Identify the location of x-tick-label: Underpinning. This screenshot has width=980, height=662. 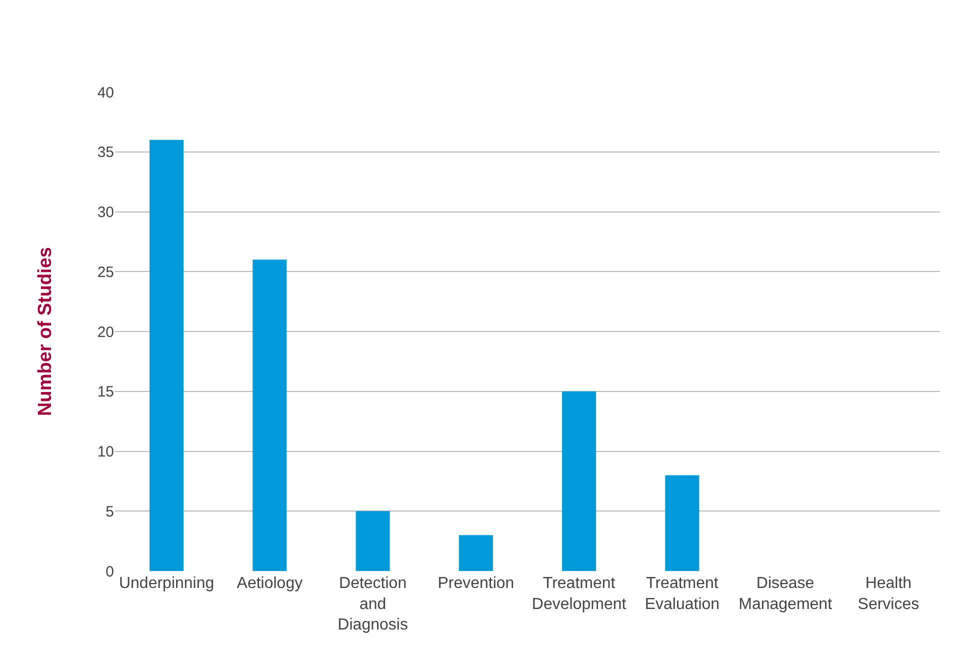
(166, 583).